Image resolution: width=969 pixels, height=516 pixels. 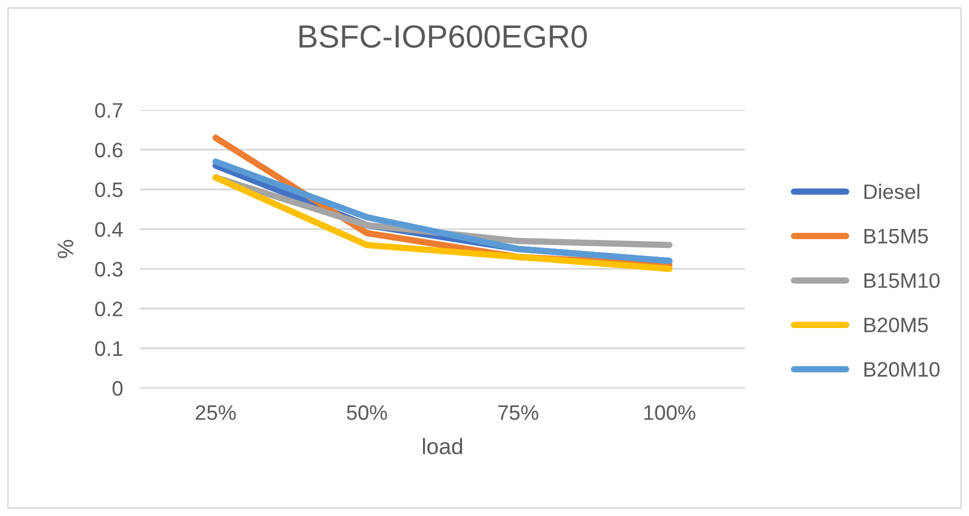 What do you see at coordinates (442, 446) in the screenshot?
I see `x-axis-title: load` at bounding box center [442, 446].